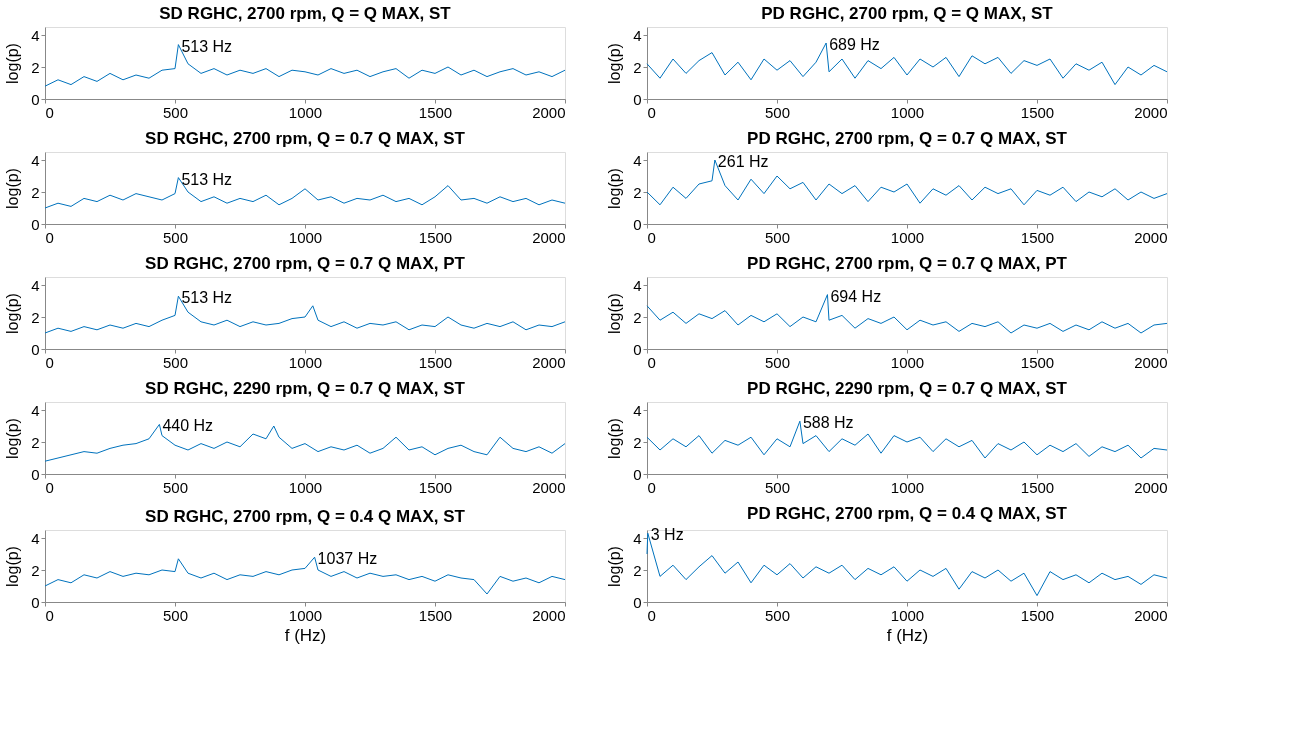 This screenshot has height=732, width=1315. I want to click on chart-title: SD RGHC, 2700 rpm, Q = 0.7 Q MAX, ST, so click(305, 138).